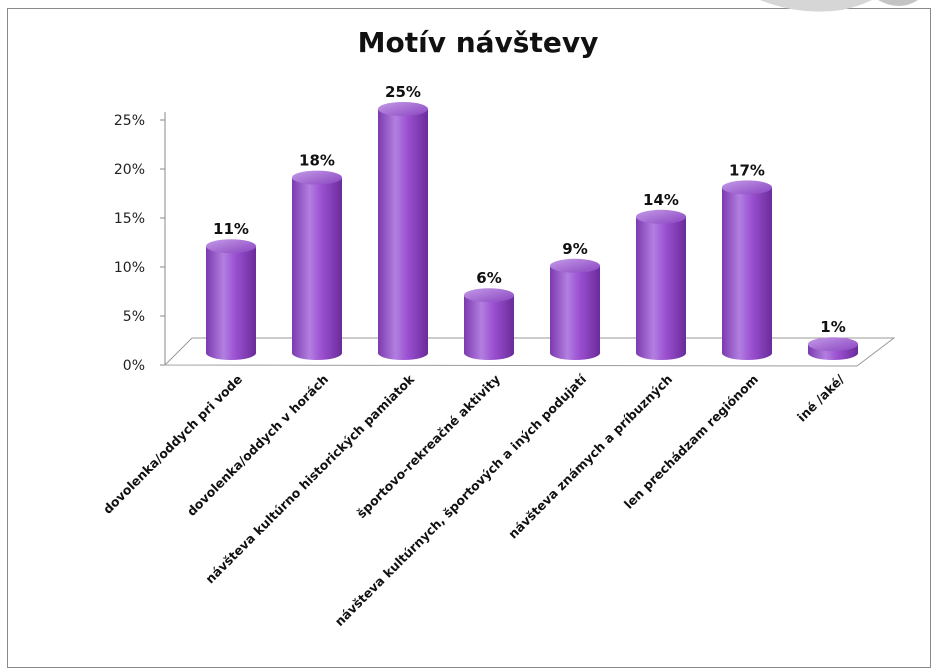 The image size is (940, 672). I want to click on data-label: 9%, so click(574, 249).